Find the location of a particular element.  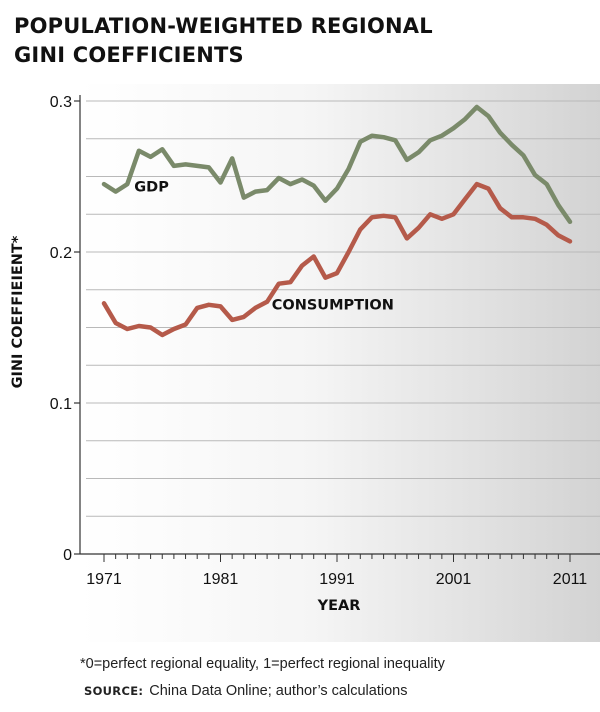

source-label: SOURCE: is located at coordinates (114, 691).